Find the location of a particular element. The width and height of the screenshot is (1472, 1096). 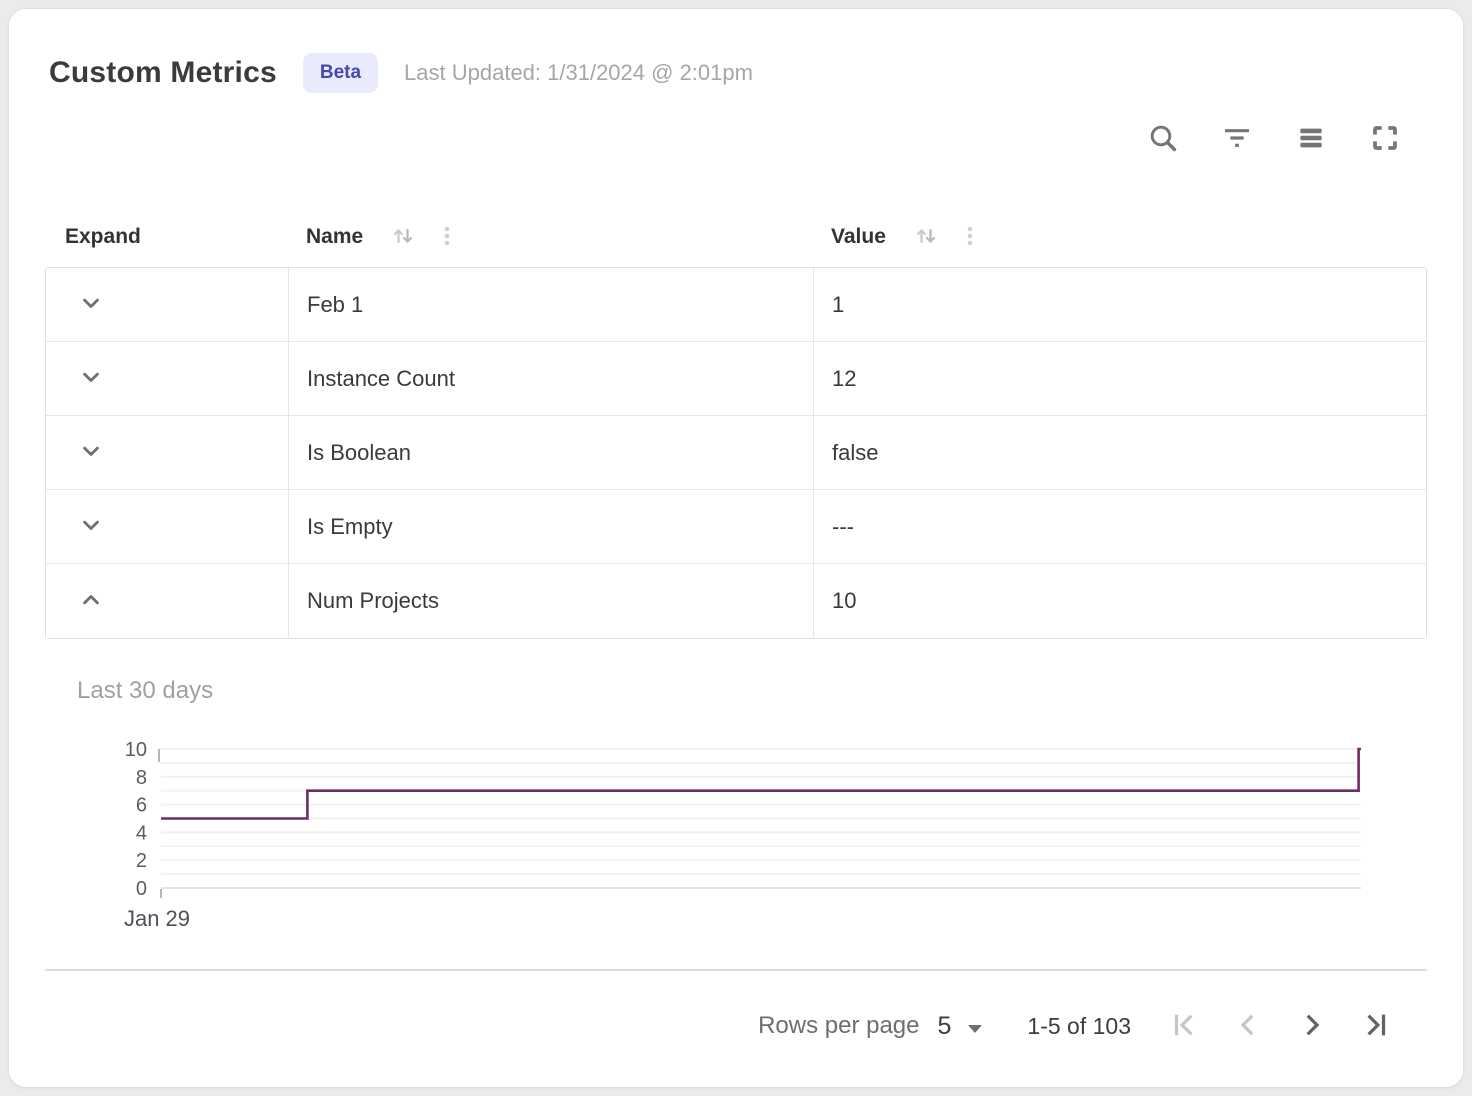

expand-column-header: Expand is located at coordinates (166, 237).